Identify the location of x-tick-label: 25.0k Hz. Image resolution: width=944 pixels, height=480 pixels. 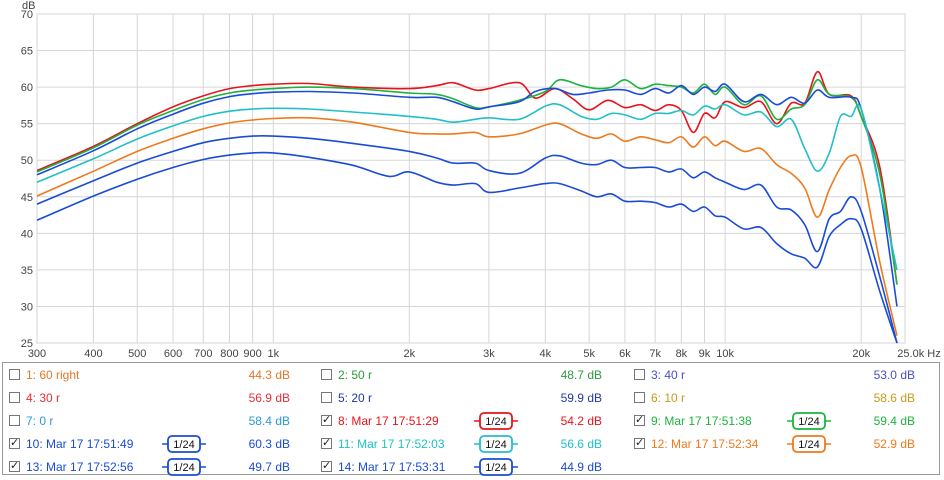
(918, 354).